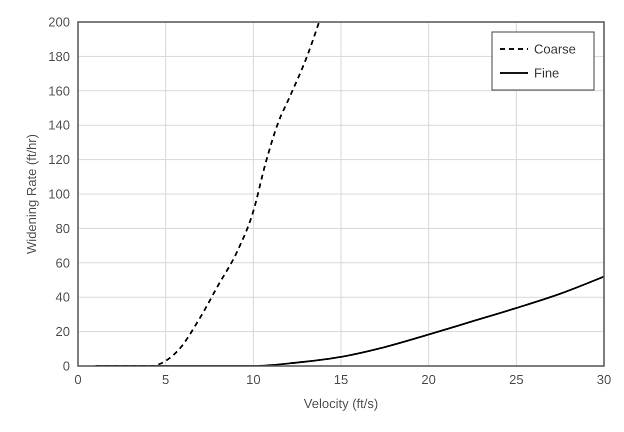 The height and width of the screenshot is (432, 624). What do you see at coordinates (604, 379) in the screenshot?
I see `x-tick-label: 30` at bounding box center [604, 379].